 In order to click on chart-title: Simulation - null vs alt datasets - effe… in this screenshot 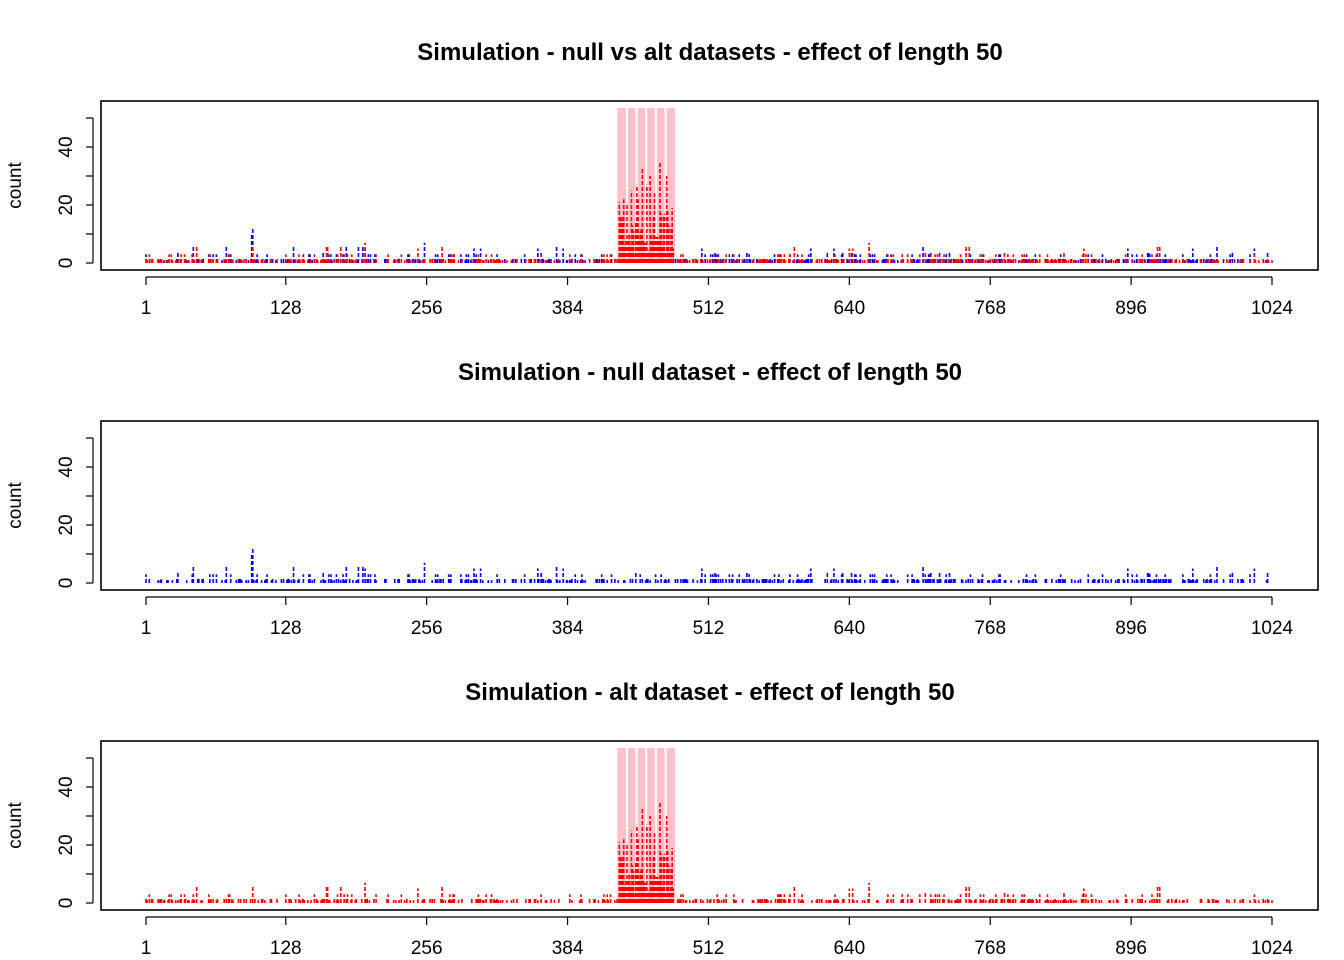, I will do `click(709, 52)`.